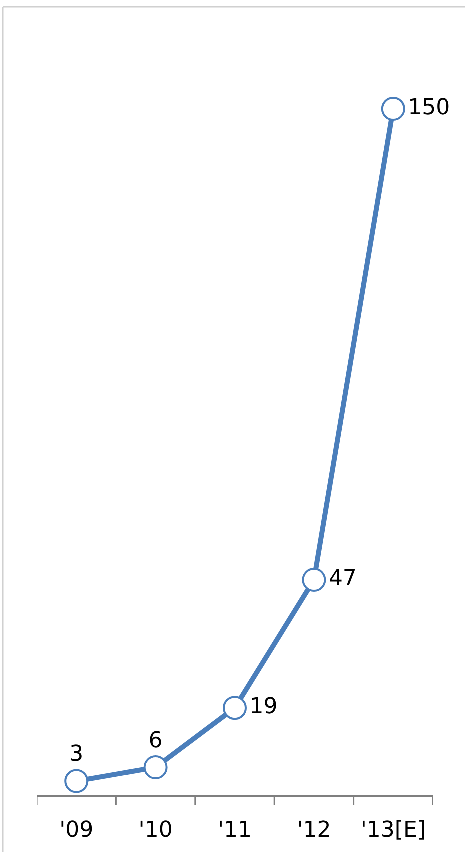  What do you see at coordinates (77, 755) in the screenshot?
I see `data-label: 3` at bounding box center [77, 755].